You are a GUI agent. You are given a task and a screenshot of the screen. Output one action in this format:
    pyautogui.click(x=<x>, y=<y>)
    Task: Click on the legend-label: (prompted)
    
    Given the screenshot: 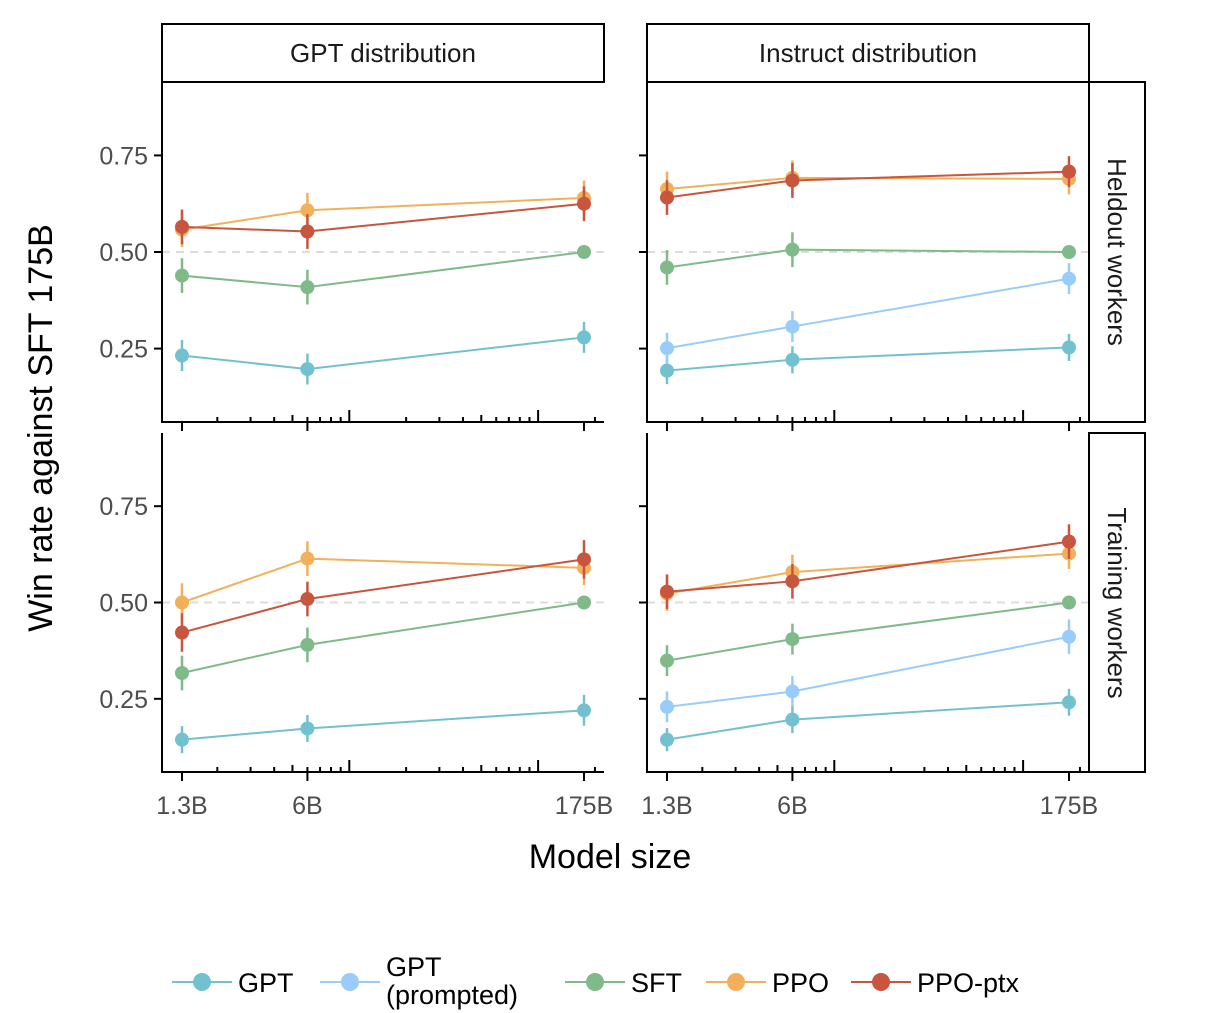 What is the action you would take?
    pyautogui.click(x=452, y=995)
    